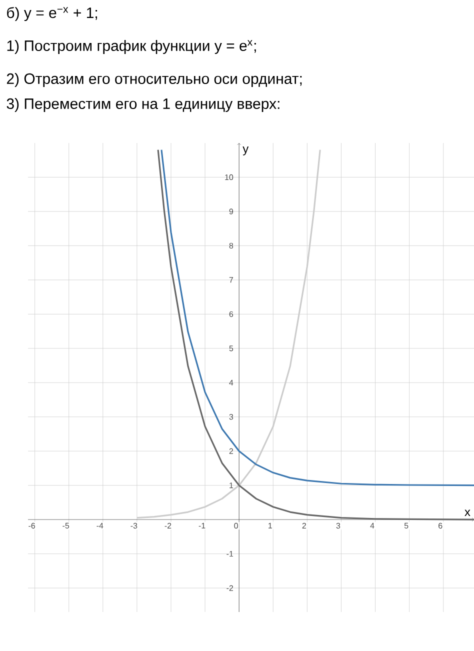  I want to click on y-tick-label: 1, so click(231, 485).